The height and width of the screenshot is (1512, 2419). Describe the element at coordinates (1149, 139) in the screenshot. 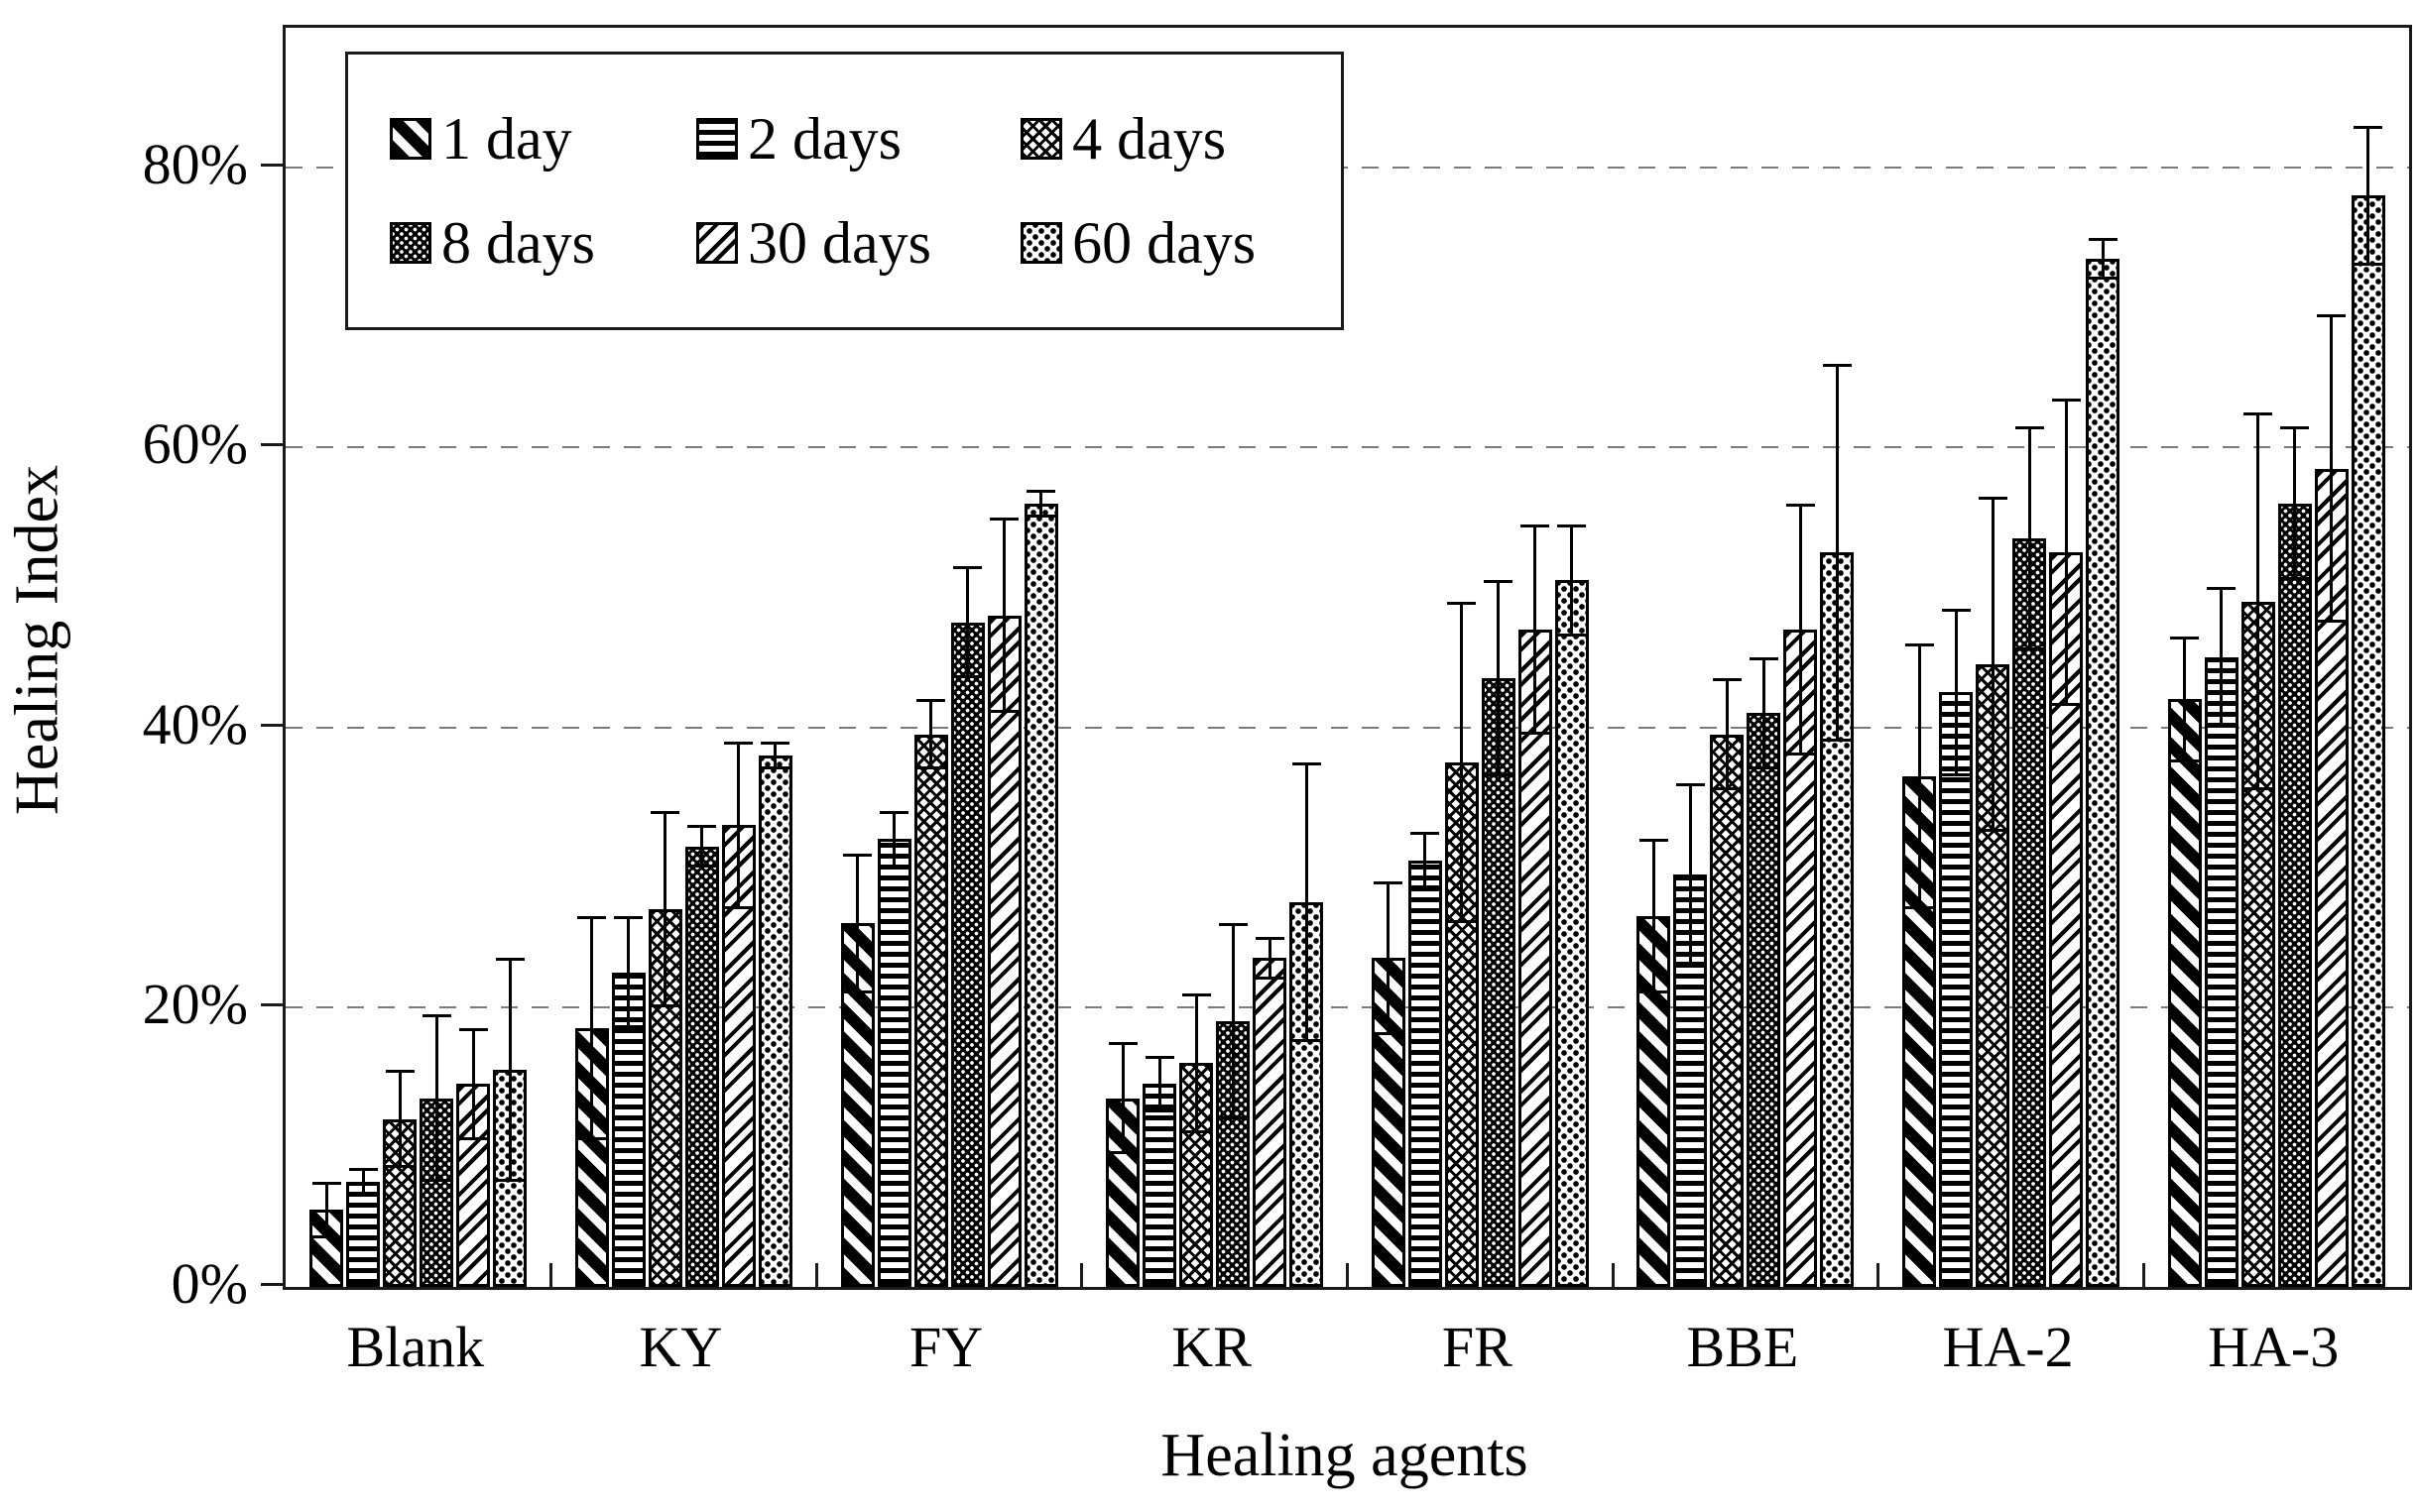

I see `legend-label: 4 days` at that location.